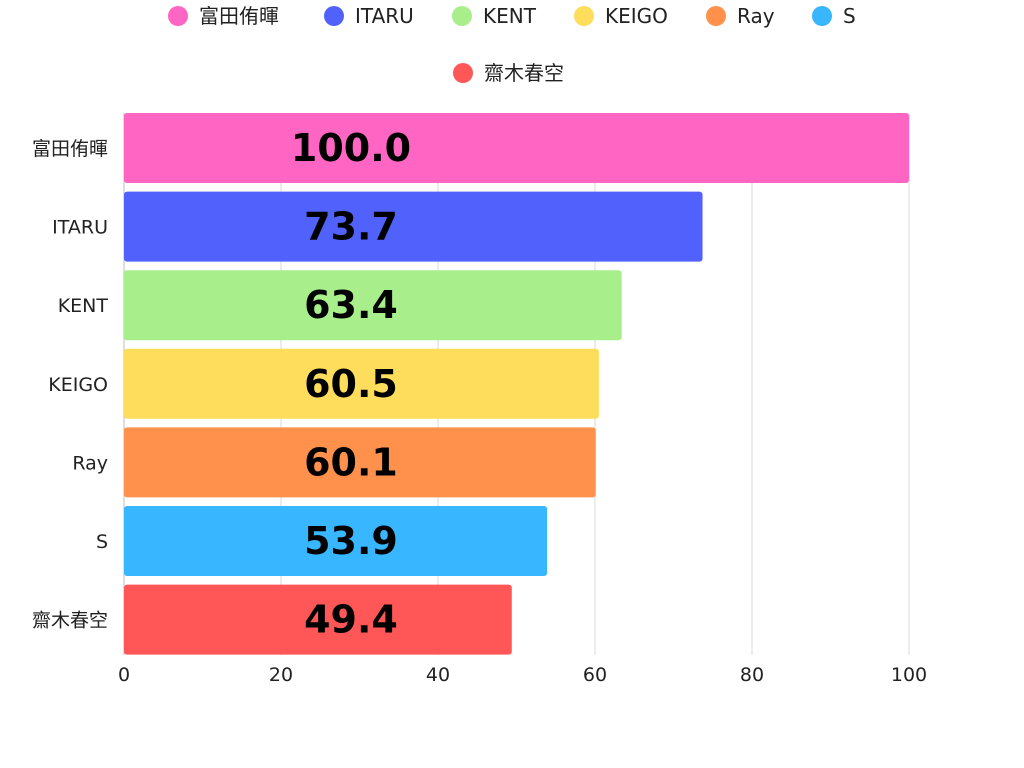 The width and height of the screenshot is (1024, 768). I want to click on x-tick-label: 40, so click(438, 675).